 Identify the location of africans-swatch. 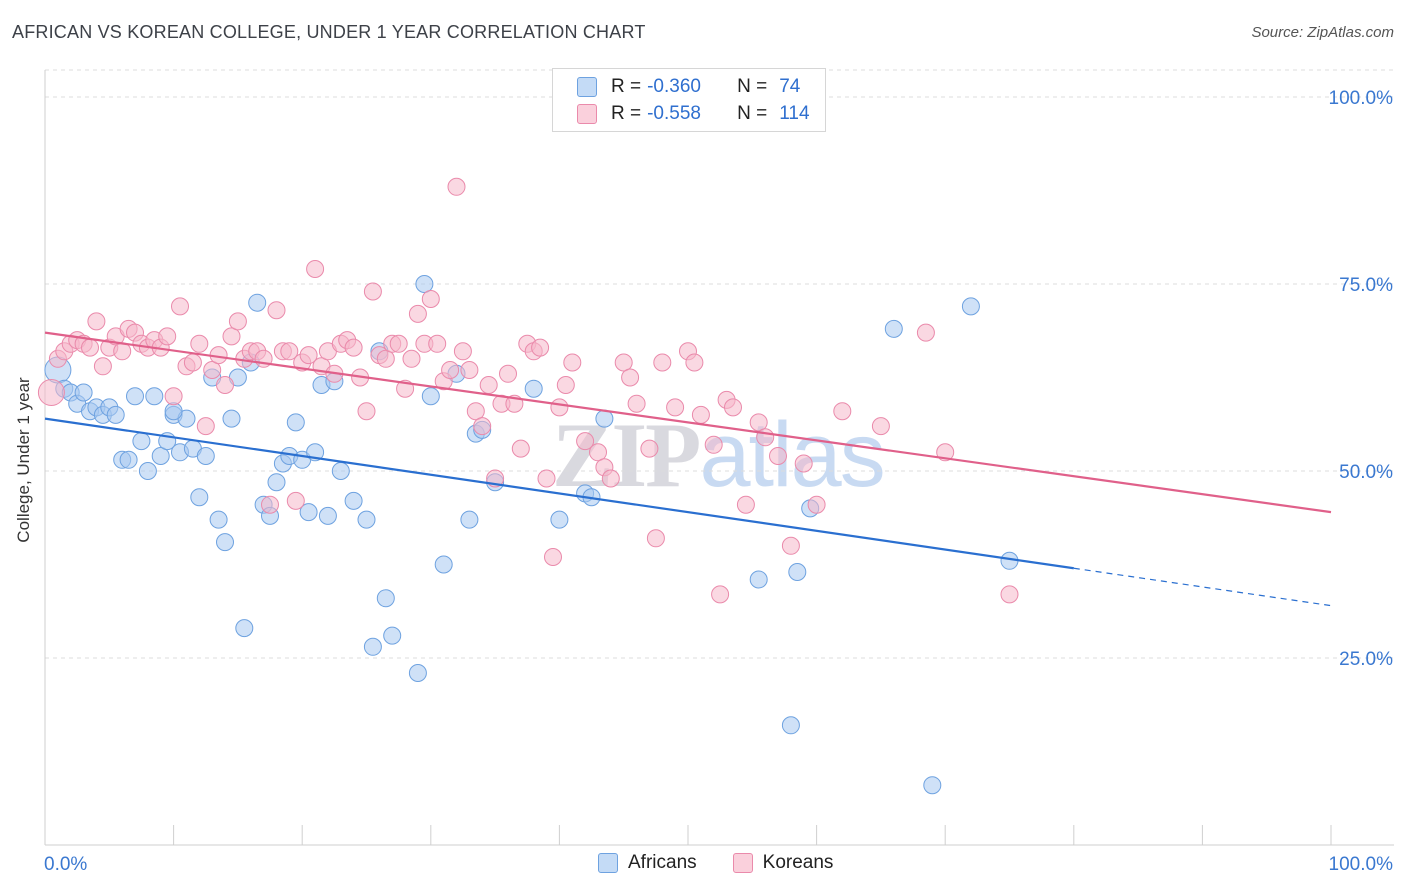
(587, 87).